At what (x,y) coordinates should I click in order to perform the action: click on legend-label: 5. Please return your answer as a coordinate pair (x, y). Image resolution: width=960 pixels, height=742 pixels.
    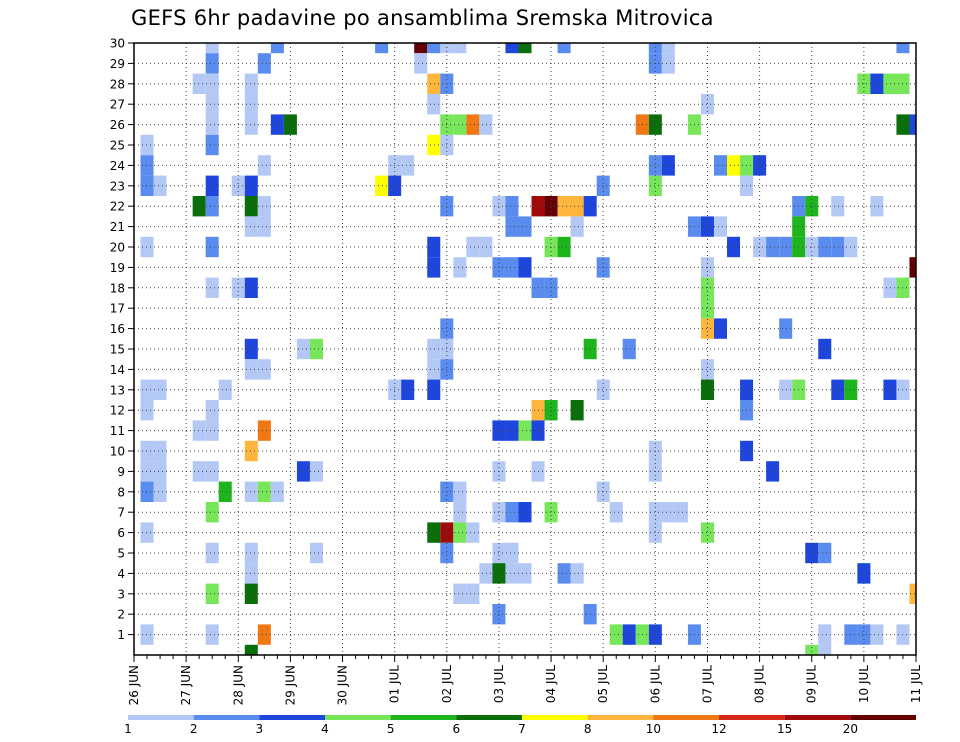
    Looking at the image, I should click on (391, 729).